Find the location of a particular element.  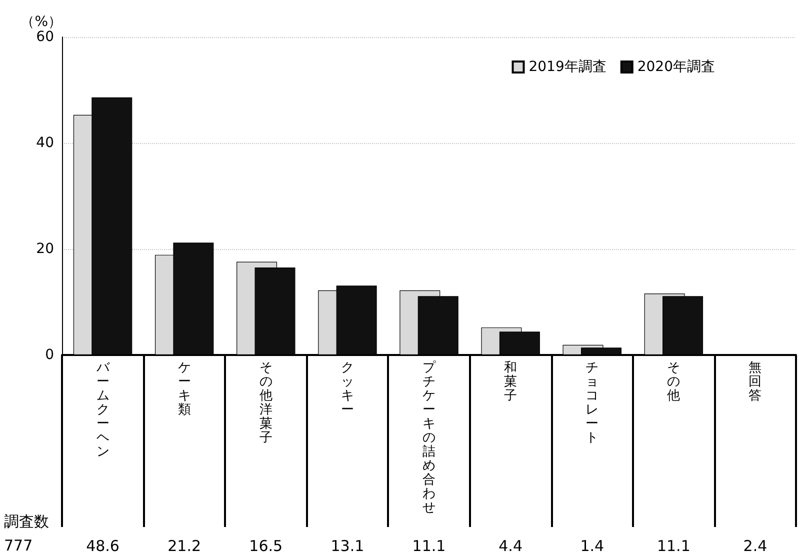

y-tick-label: 20 is located at coordinates (45, 249).